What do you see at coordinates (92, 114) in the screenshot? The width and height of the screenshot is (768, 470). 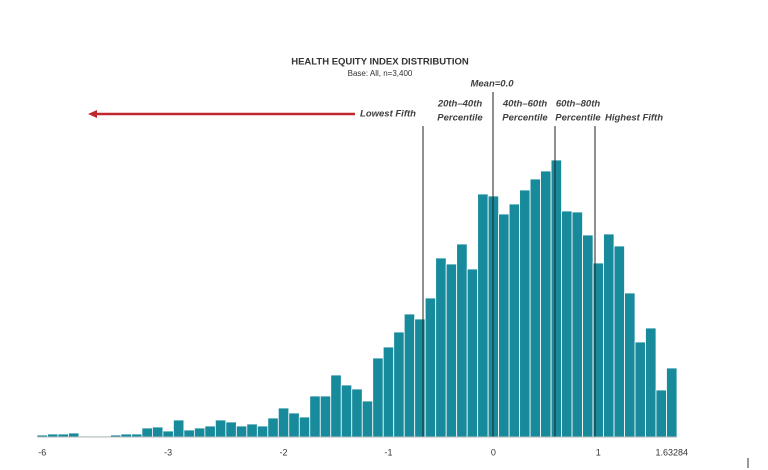 I see `arrow-head` at bounding box center [92, 114].